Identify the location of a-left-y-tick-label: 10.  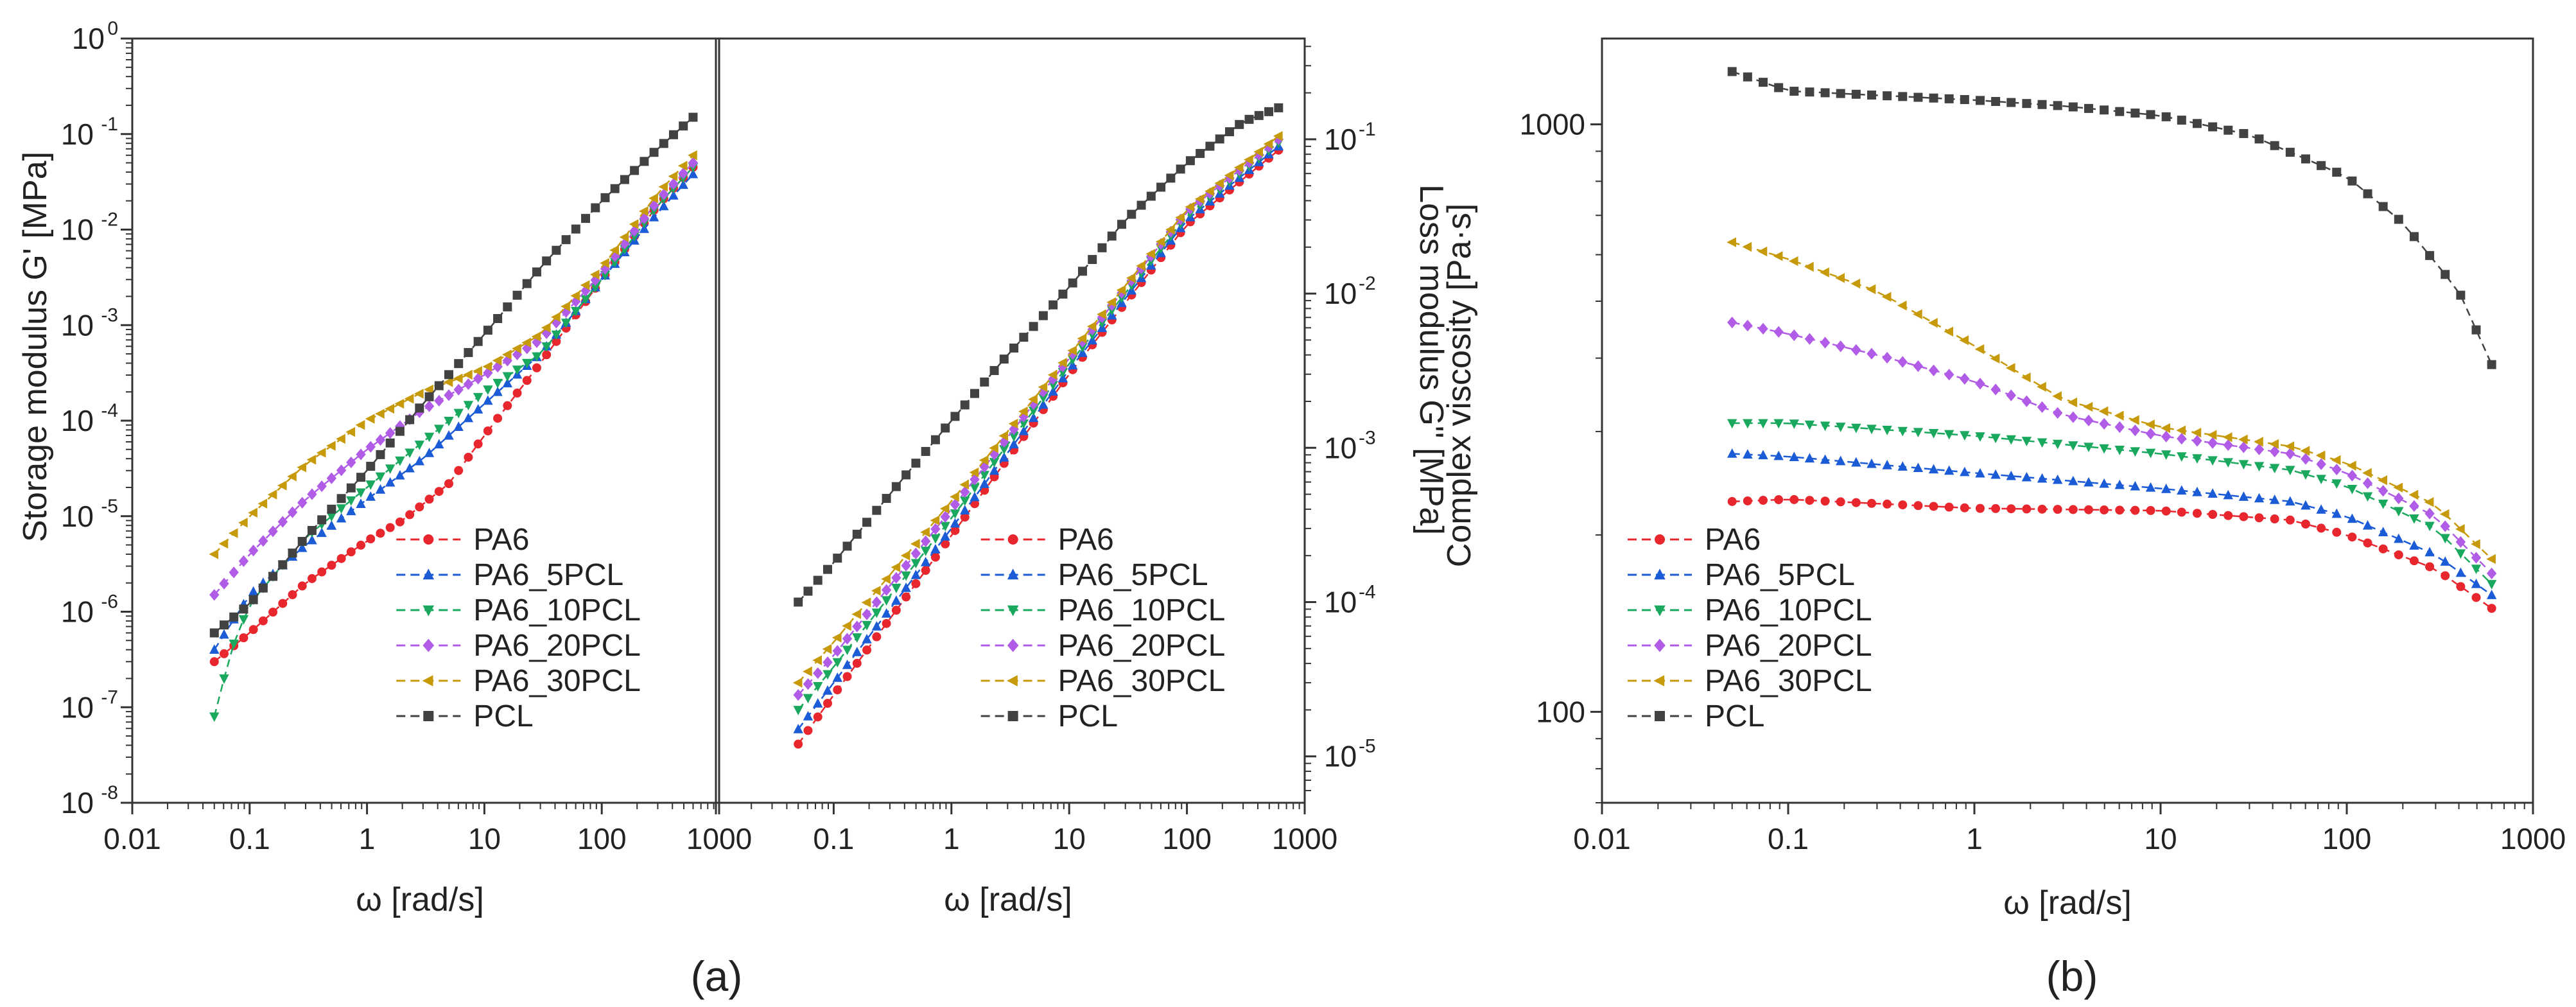
(77, 230).